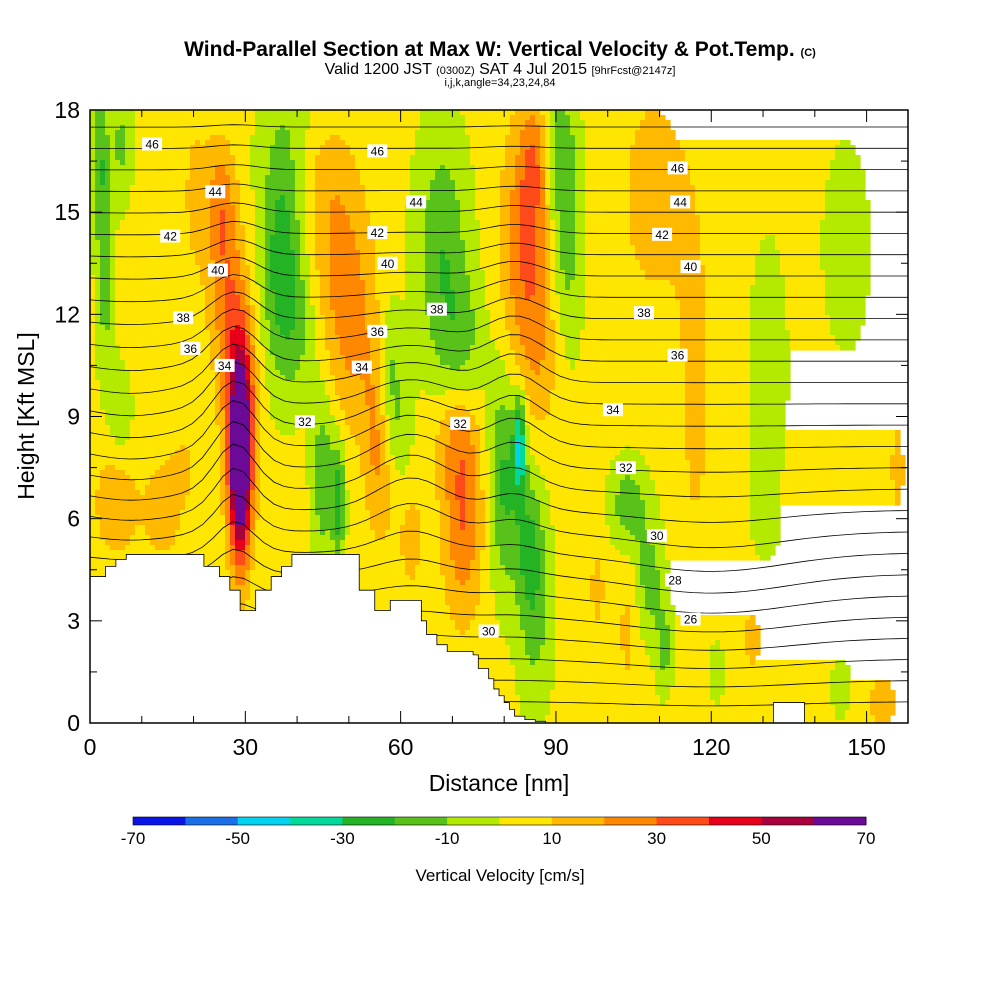 This screenshot has width=1000, height=1000. Describe the element at coordinates (761, 838) in the screenshot. I see `colorbar-tick-label: 50` at that location.